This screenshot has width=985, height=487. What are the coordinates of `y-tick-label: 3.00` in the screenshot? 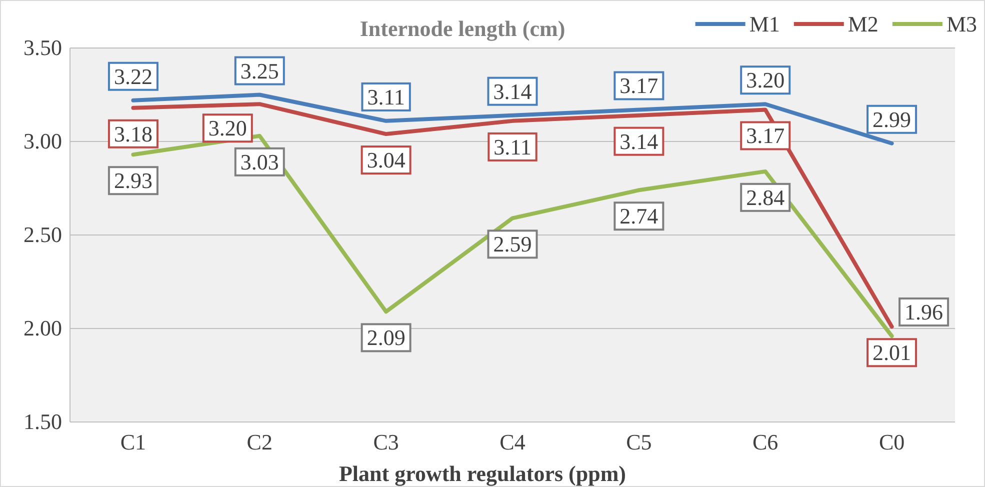 It's located at (43, 141).